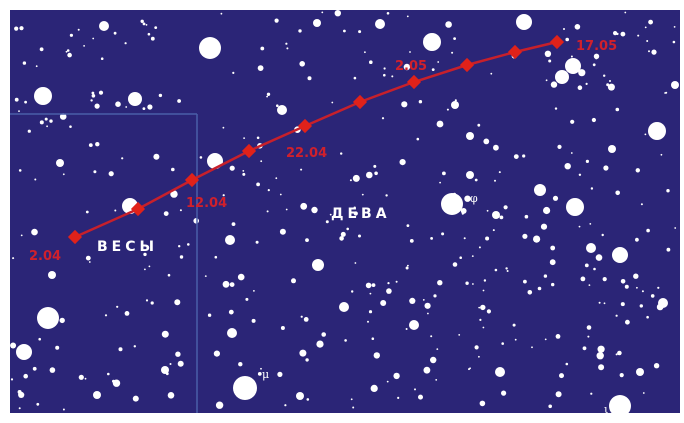  I want to click on track-marker, so click(138, 209).